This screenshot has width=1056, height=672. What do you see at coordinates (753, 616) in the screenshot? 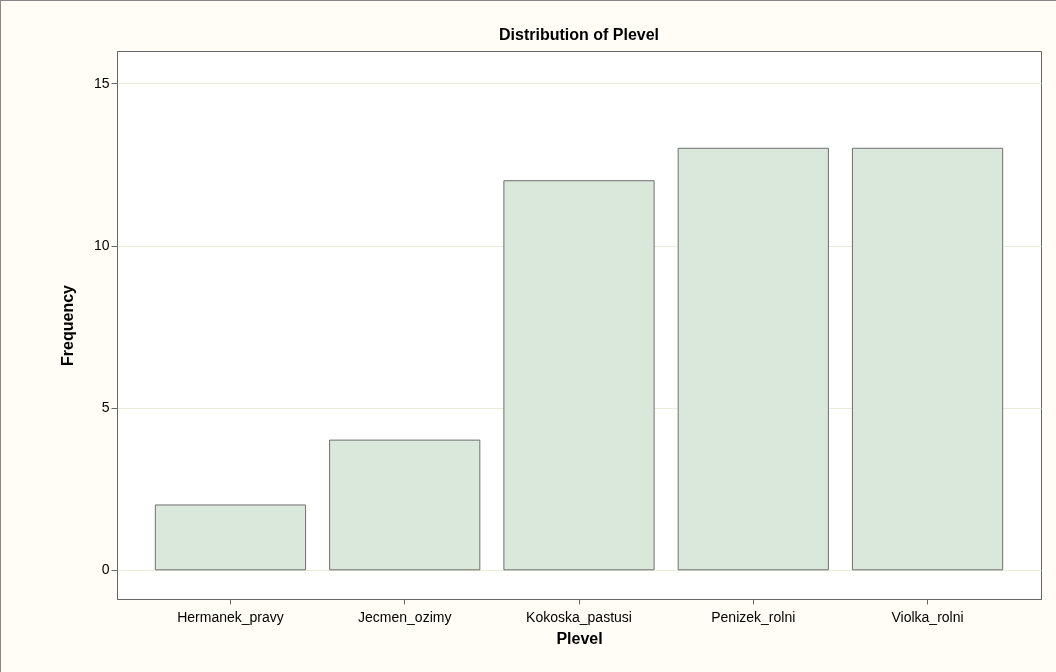
I see `x-tick-label: Penizek_rolni` at bounding box center [753, 616].